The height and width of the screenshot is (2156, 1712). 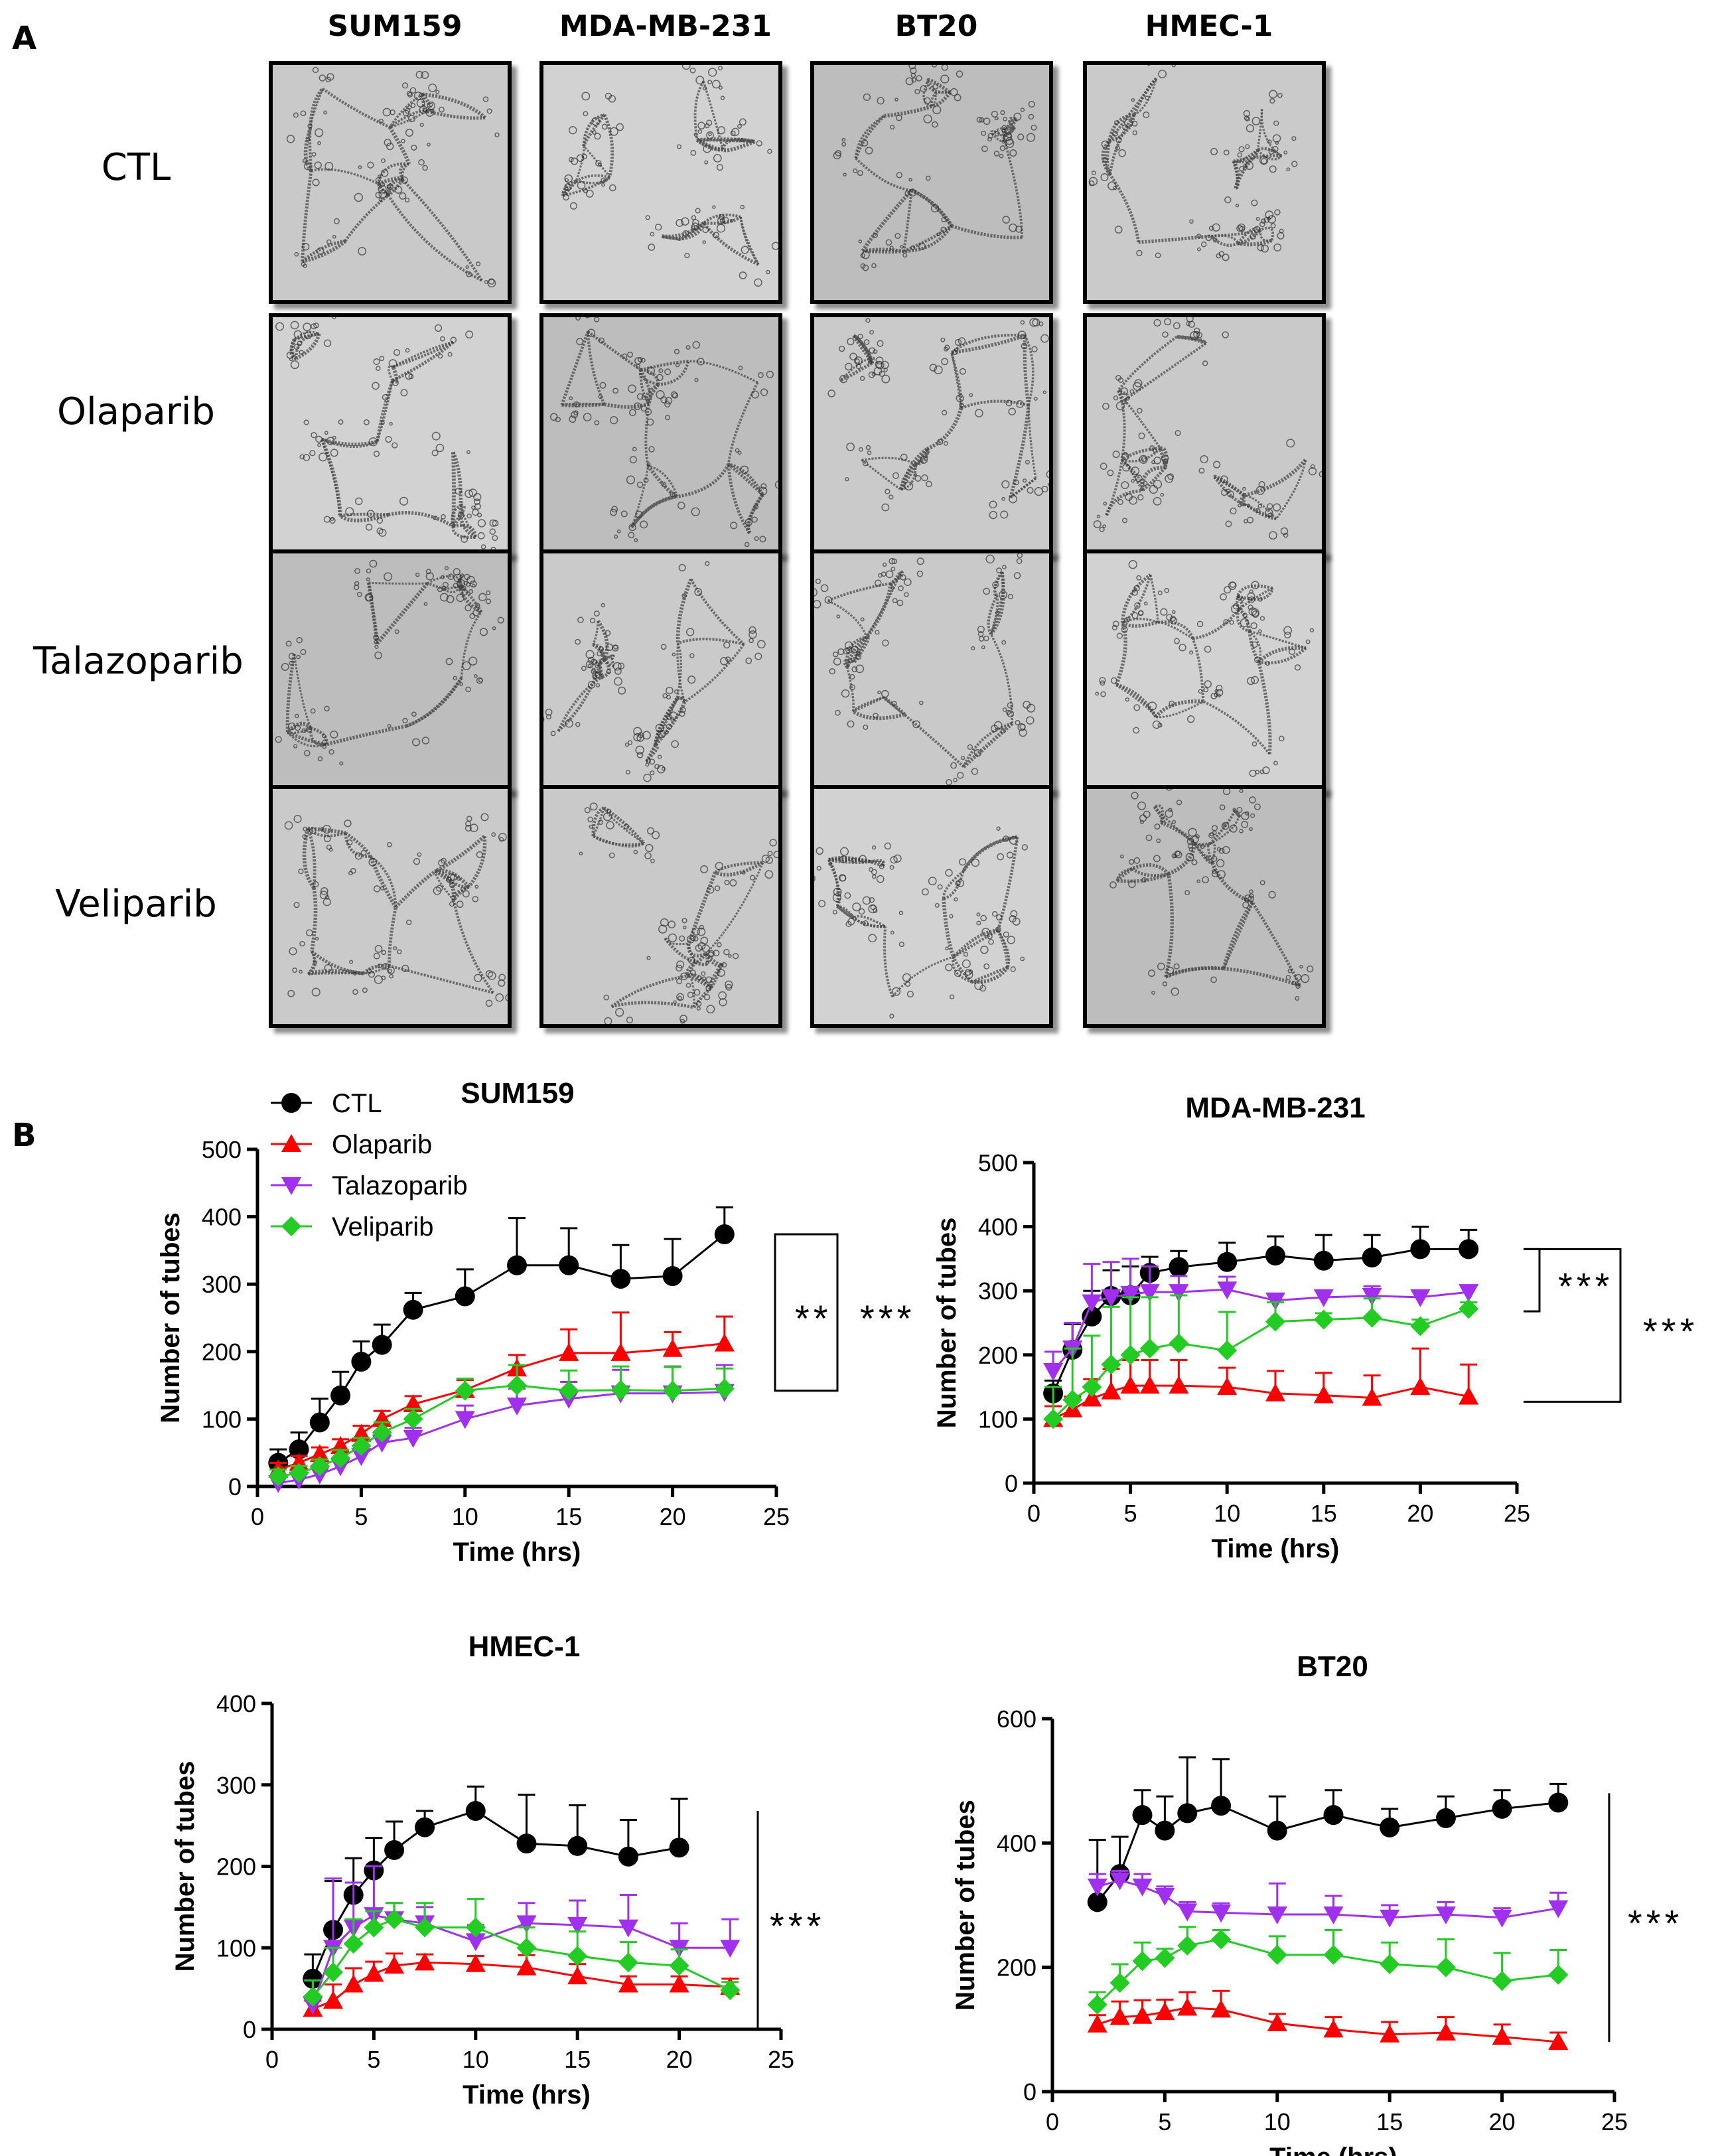 I want to click on series-olaparib, so click(x=1328, y=2019).